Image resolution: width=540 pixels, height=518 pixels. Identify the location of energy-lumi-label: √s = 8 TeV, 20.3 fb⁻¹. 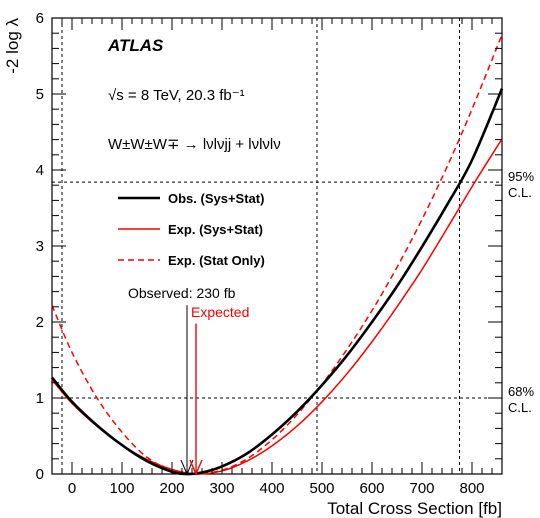
(176, 95).